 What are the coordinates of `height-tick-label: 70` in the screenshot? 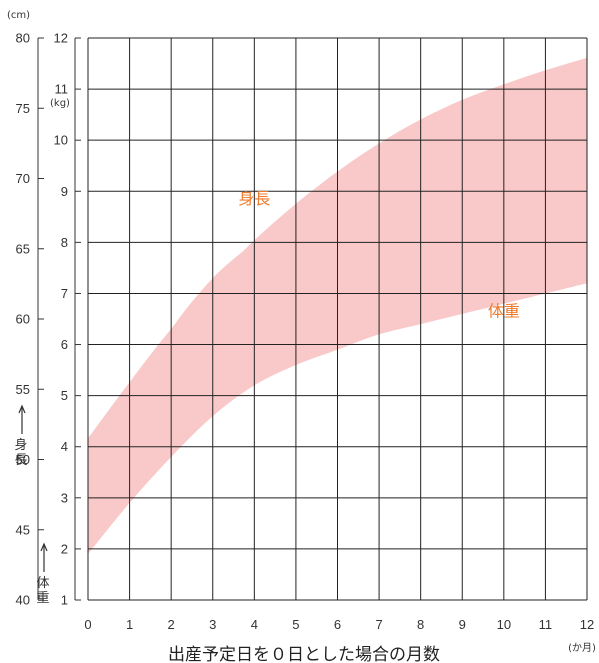 It's located at (23, 178).